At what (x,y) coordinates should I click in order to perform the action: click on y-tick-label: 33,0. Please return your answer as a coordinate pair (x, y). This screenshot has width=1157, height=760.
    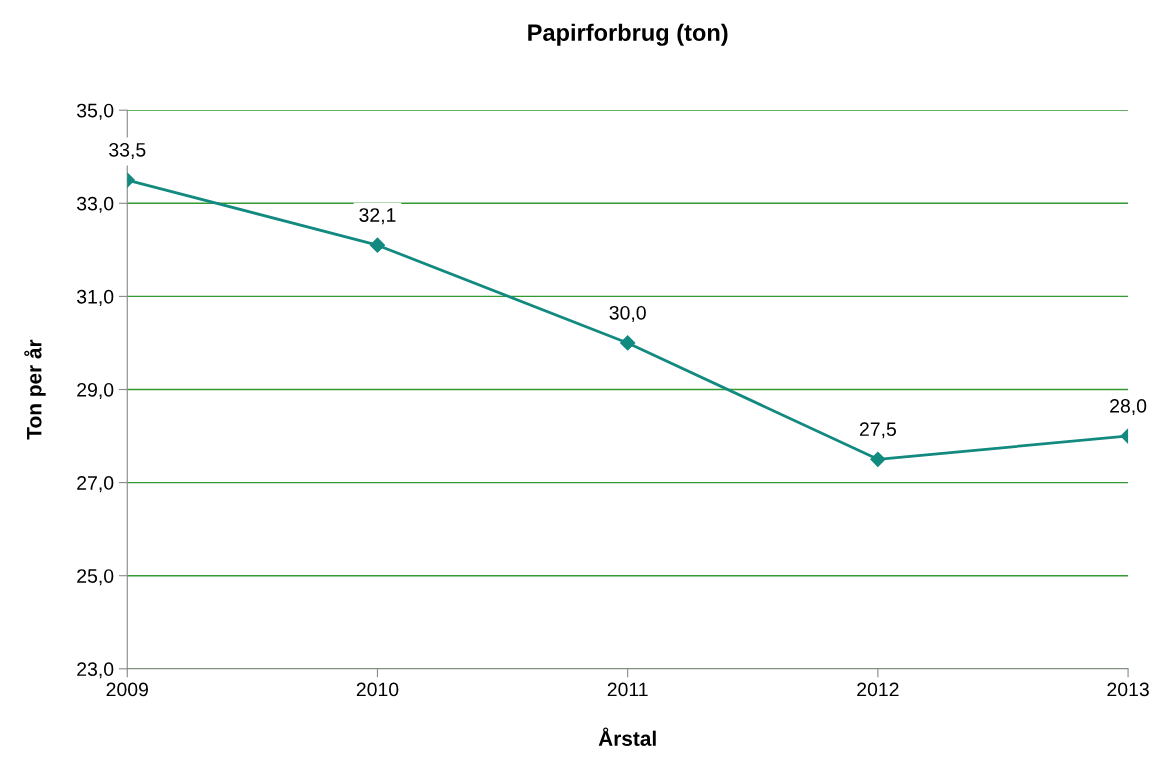
    Looking at the image, I should click on (95, 204).